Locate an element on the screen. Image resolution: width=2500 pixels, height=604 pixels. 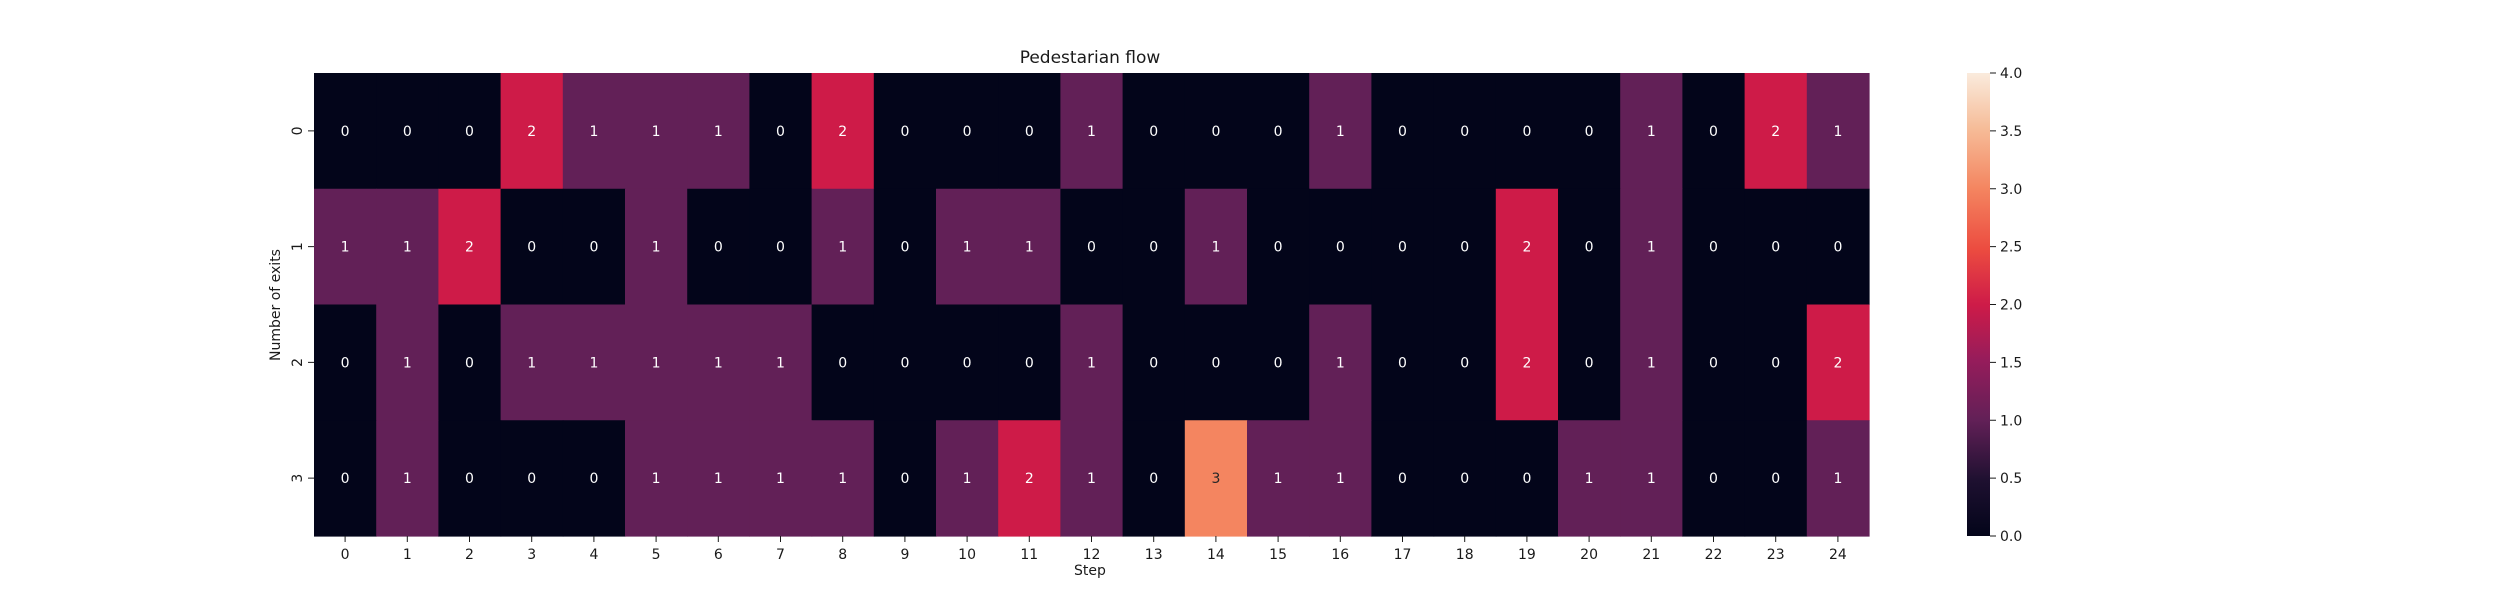
y-tick-label: 0 is located at coordinates (298, 130).